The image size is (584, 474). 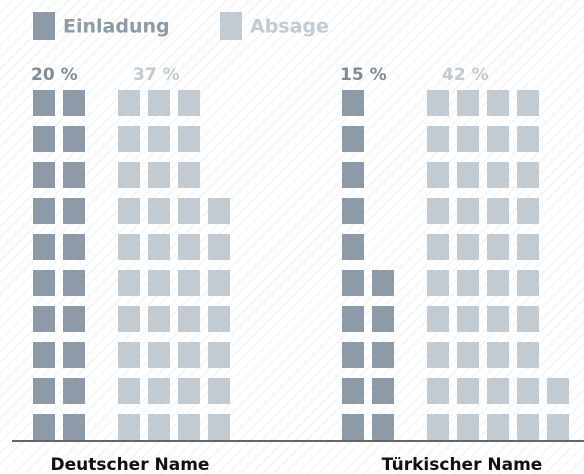 I want to click on category-label: Deutscher Name, so click(x=130, y=464).